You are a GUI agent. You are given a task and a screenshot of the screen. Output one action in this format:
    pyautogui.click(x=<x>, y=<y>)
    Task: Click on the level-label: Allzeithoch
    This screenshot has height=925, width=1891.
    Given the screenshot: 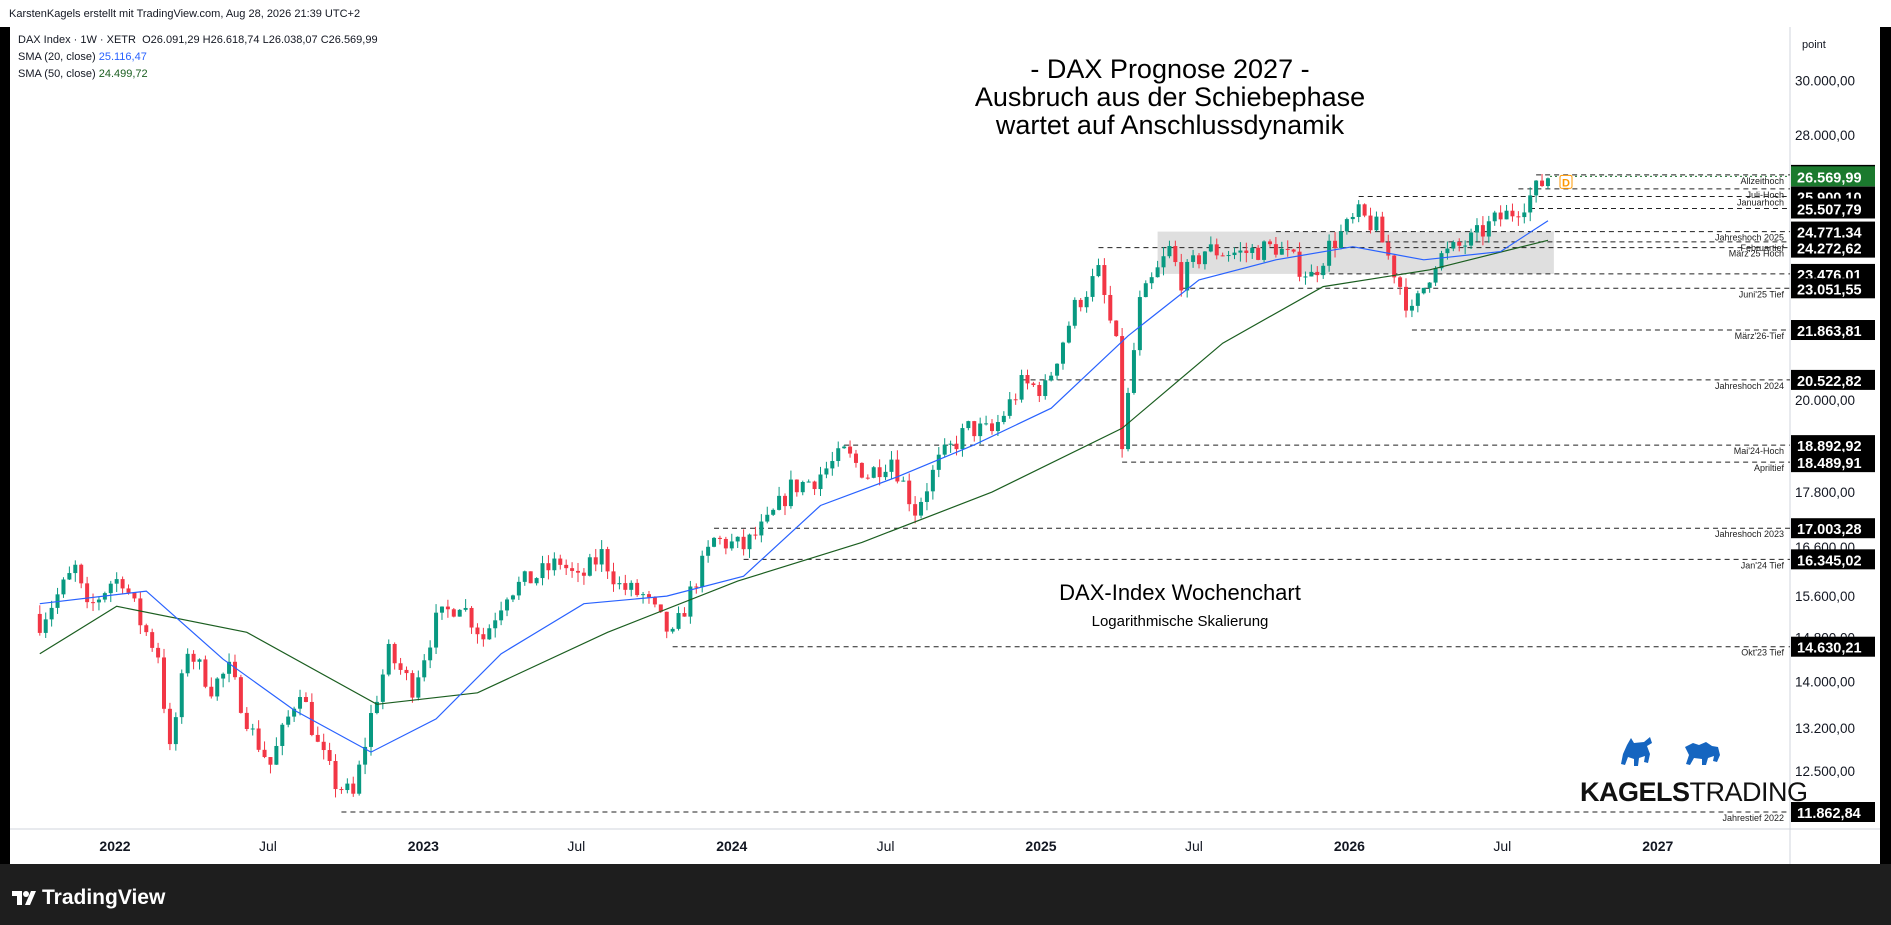 What is the action you would take?
    pyautogui.click(x=1762, y=181)
    